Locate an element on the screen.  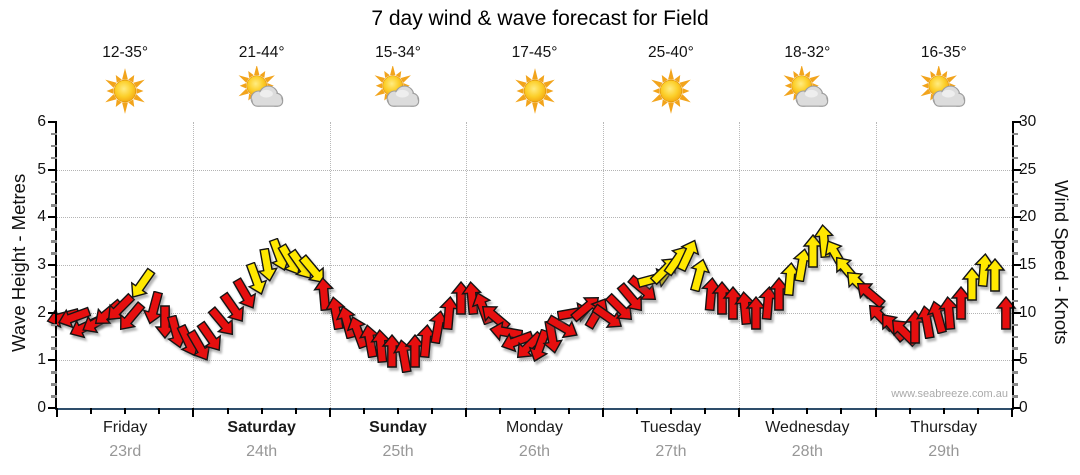
wind-speed-tick-label: 25 is located at coordinates (1028, 169).